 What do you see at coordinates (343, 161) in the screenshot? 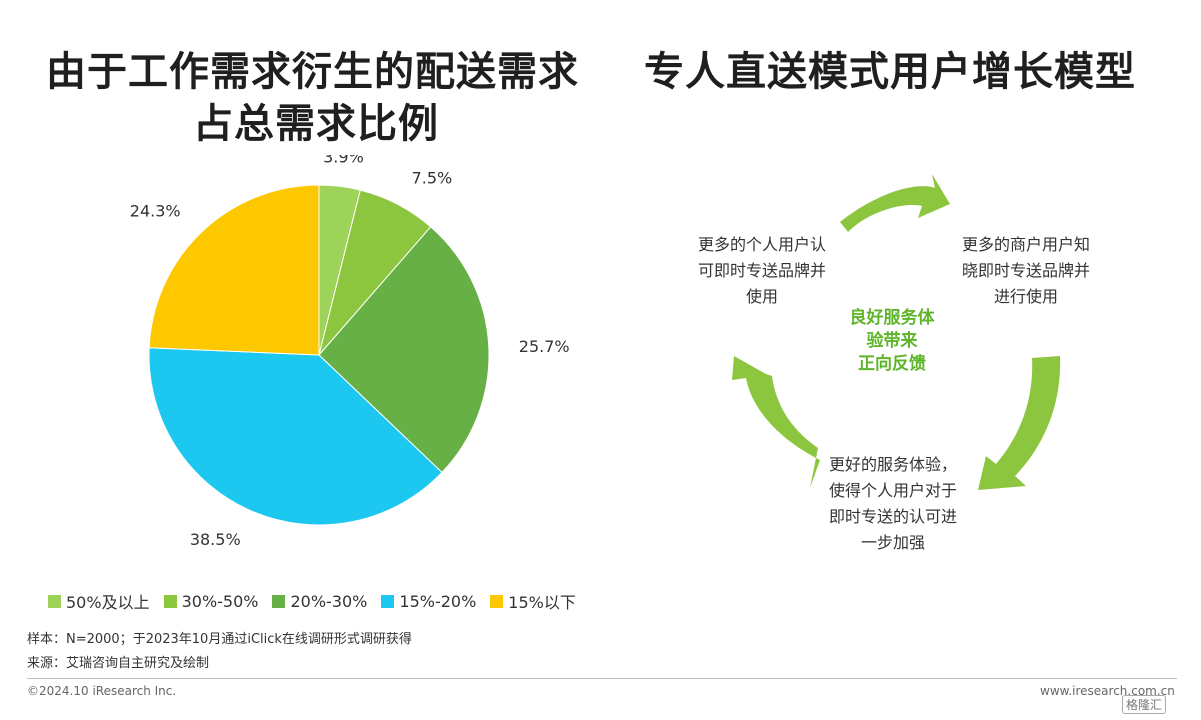
I see `pie-data-label: 3.9%` at bounding box center [343, 161].